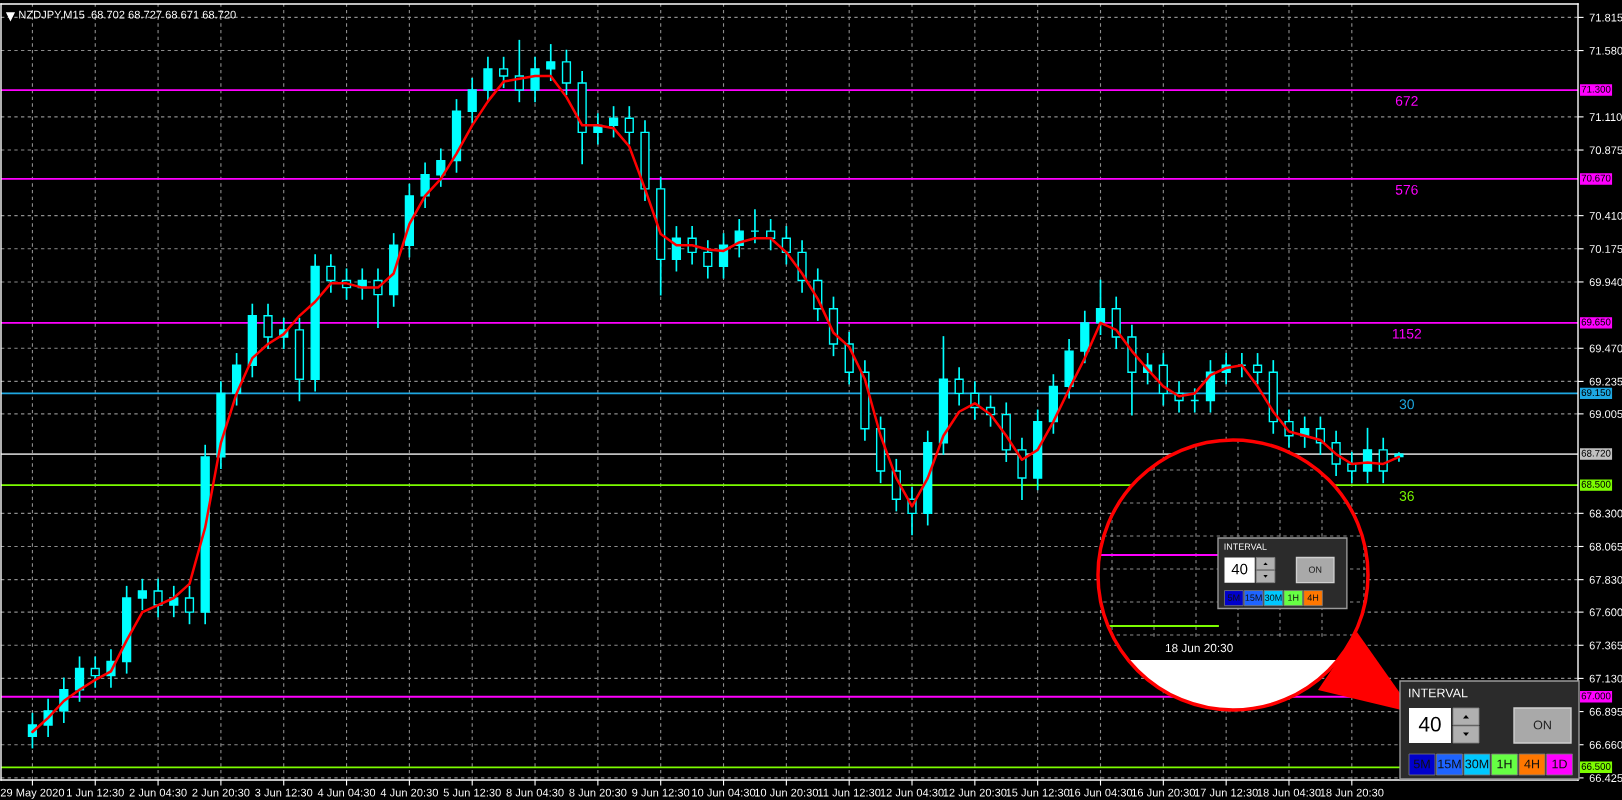 This screenshot has height=800, width=1622. I want to click on ref-line-label: 68.720, so click(1596, 453).